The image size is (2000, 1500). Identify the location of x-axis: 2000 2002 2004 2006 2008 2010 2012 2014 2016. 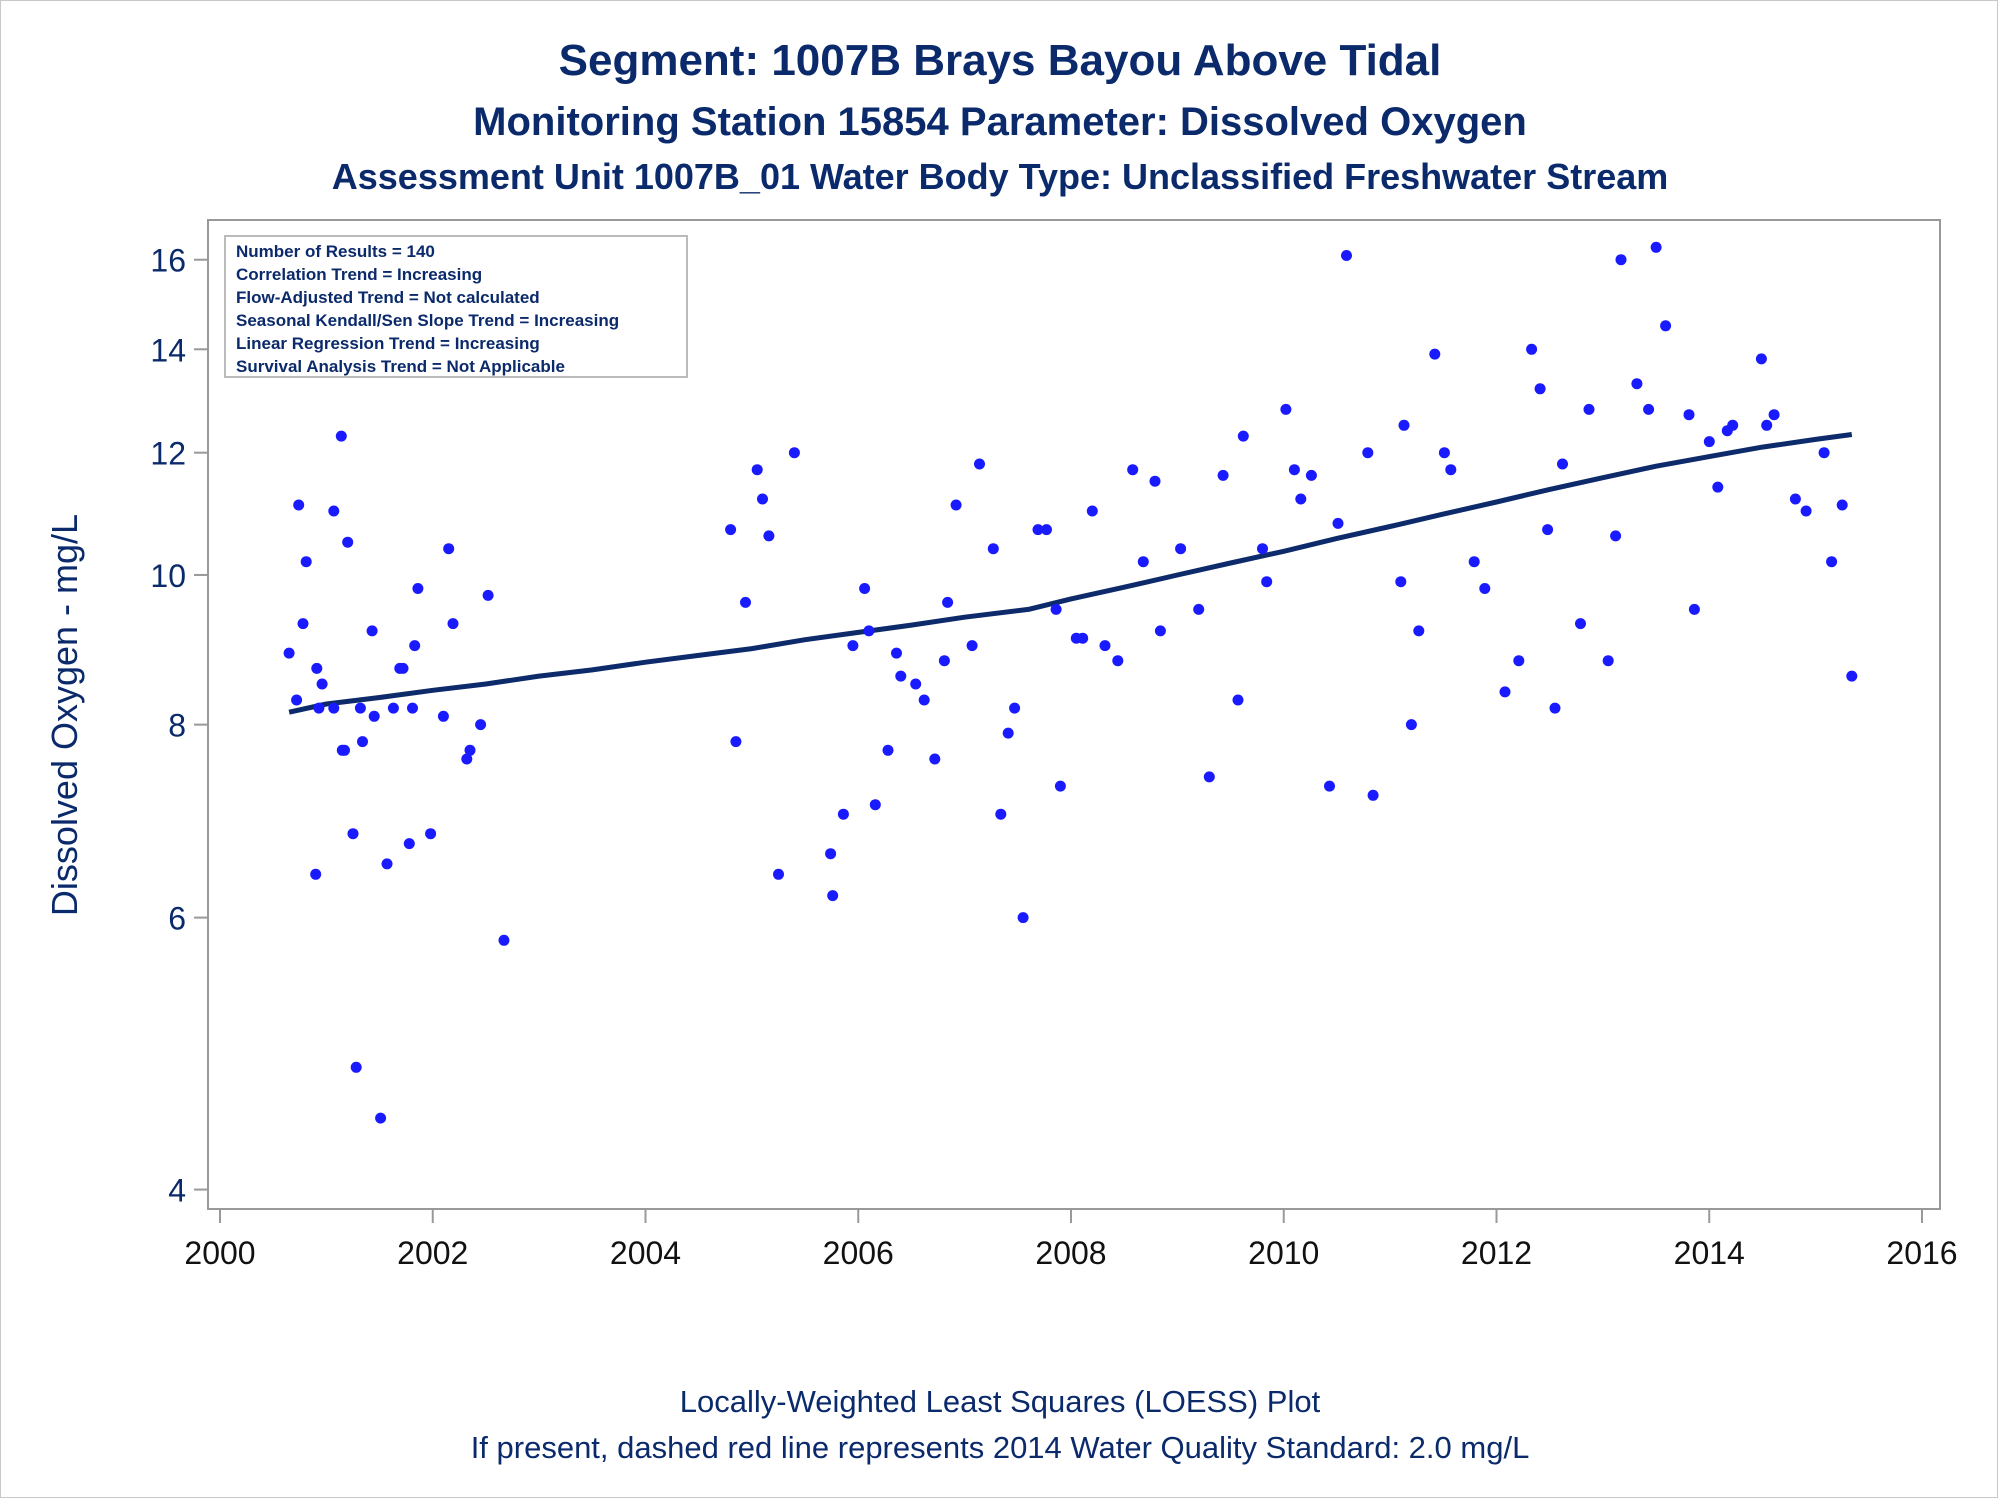
(1071, 1240).